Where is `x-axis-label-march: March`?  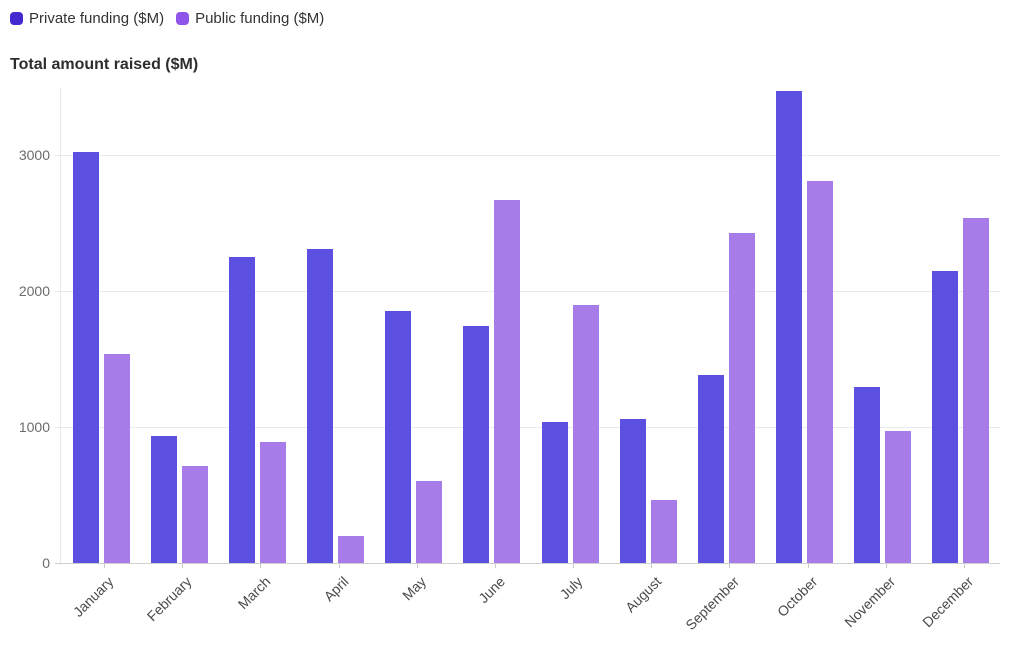 x-axis-label-march: March is located at coordinates (254, 593).